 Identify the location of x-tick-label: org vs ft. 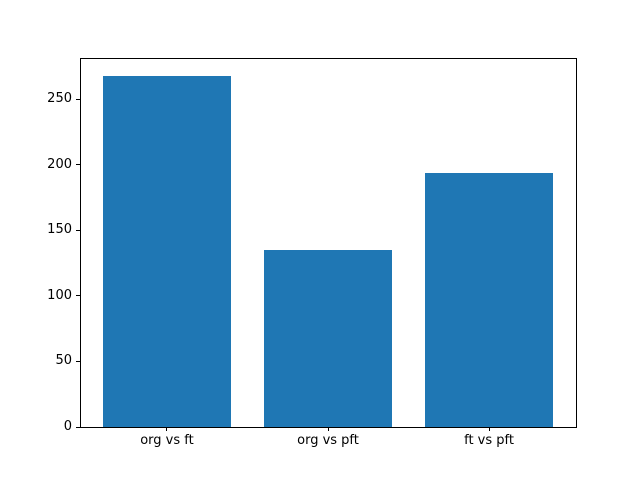
(167, 440).